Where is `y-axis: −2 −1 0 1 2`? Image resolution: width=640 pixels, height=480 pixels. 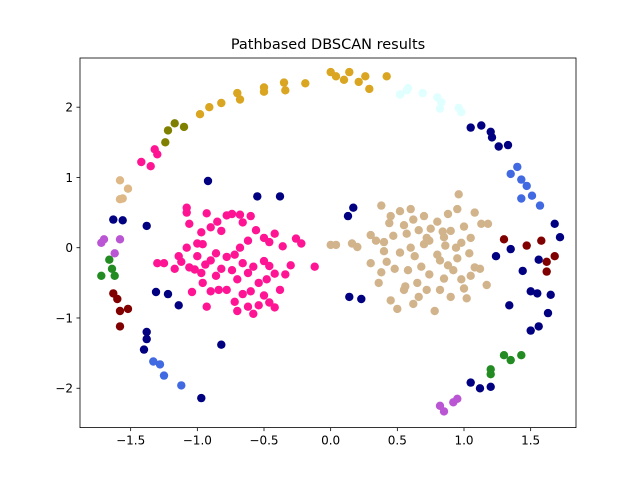
y-axis: −2 −1 0 1 2 is located at coordinates (67, 248).